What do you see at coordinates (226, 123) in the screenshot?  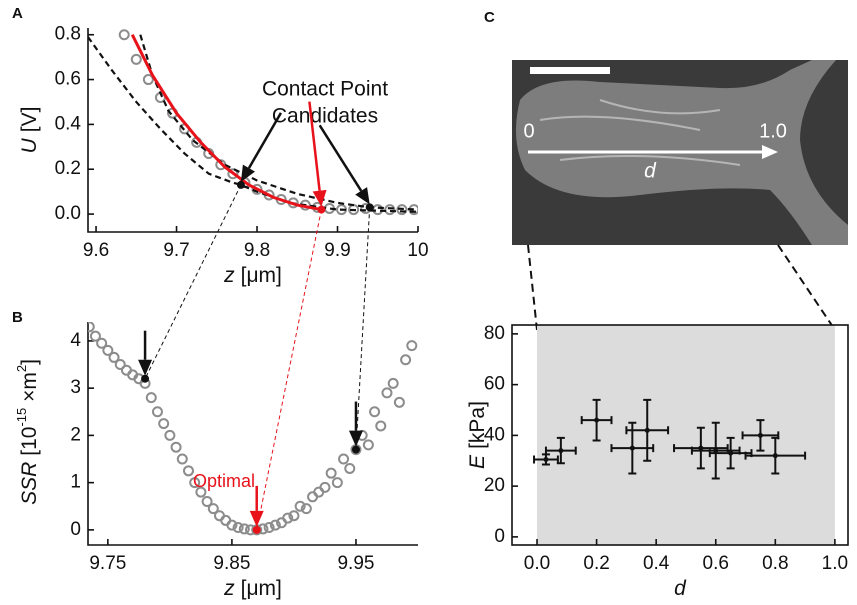 I see `fit-line` at bounding box center [226, 123].